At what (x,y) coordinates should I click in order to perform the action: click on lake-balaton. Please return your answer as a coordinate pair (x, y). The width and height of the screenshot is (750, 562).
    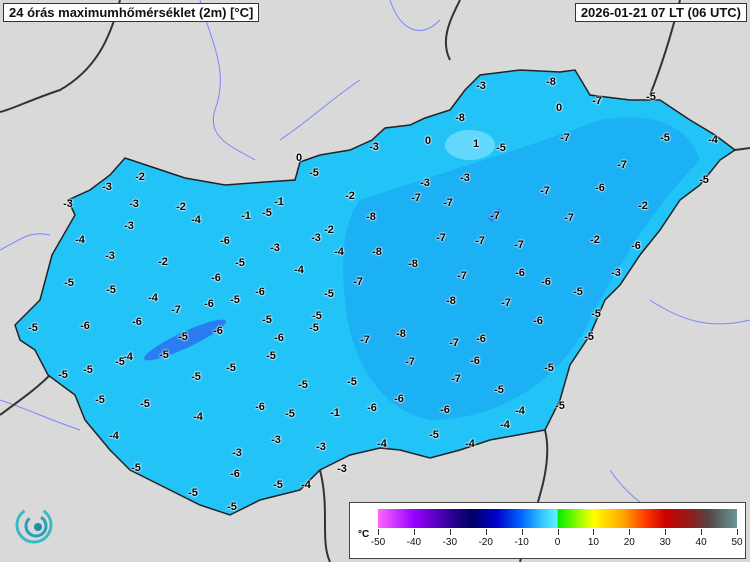
    Looking at the image, I should click on (185, 340).